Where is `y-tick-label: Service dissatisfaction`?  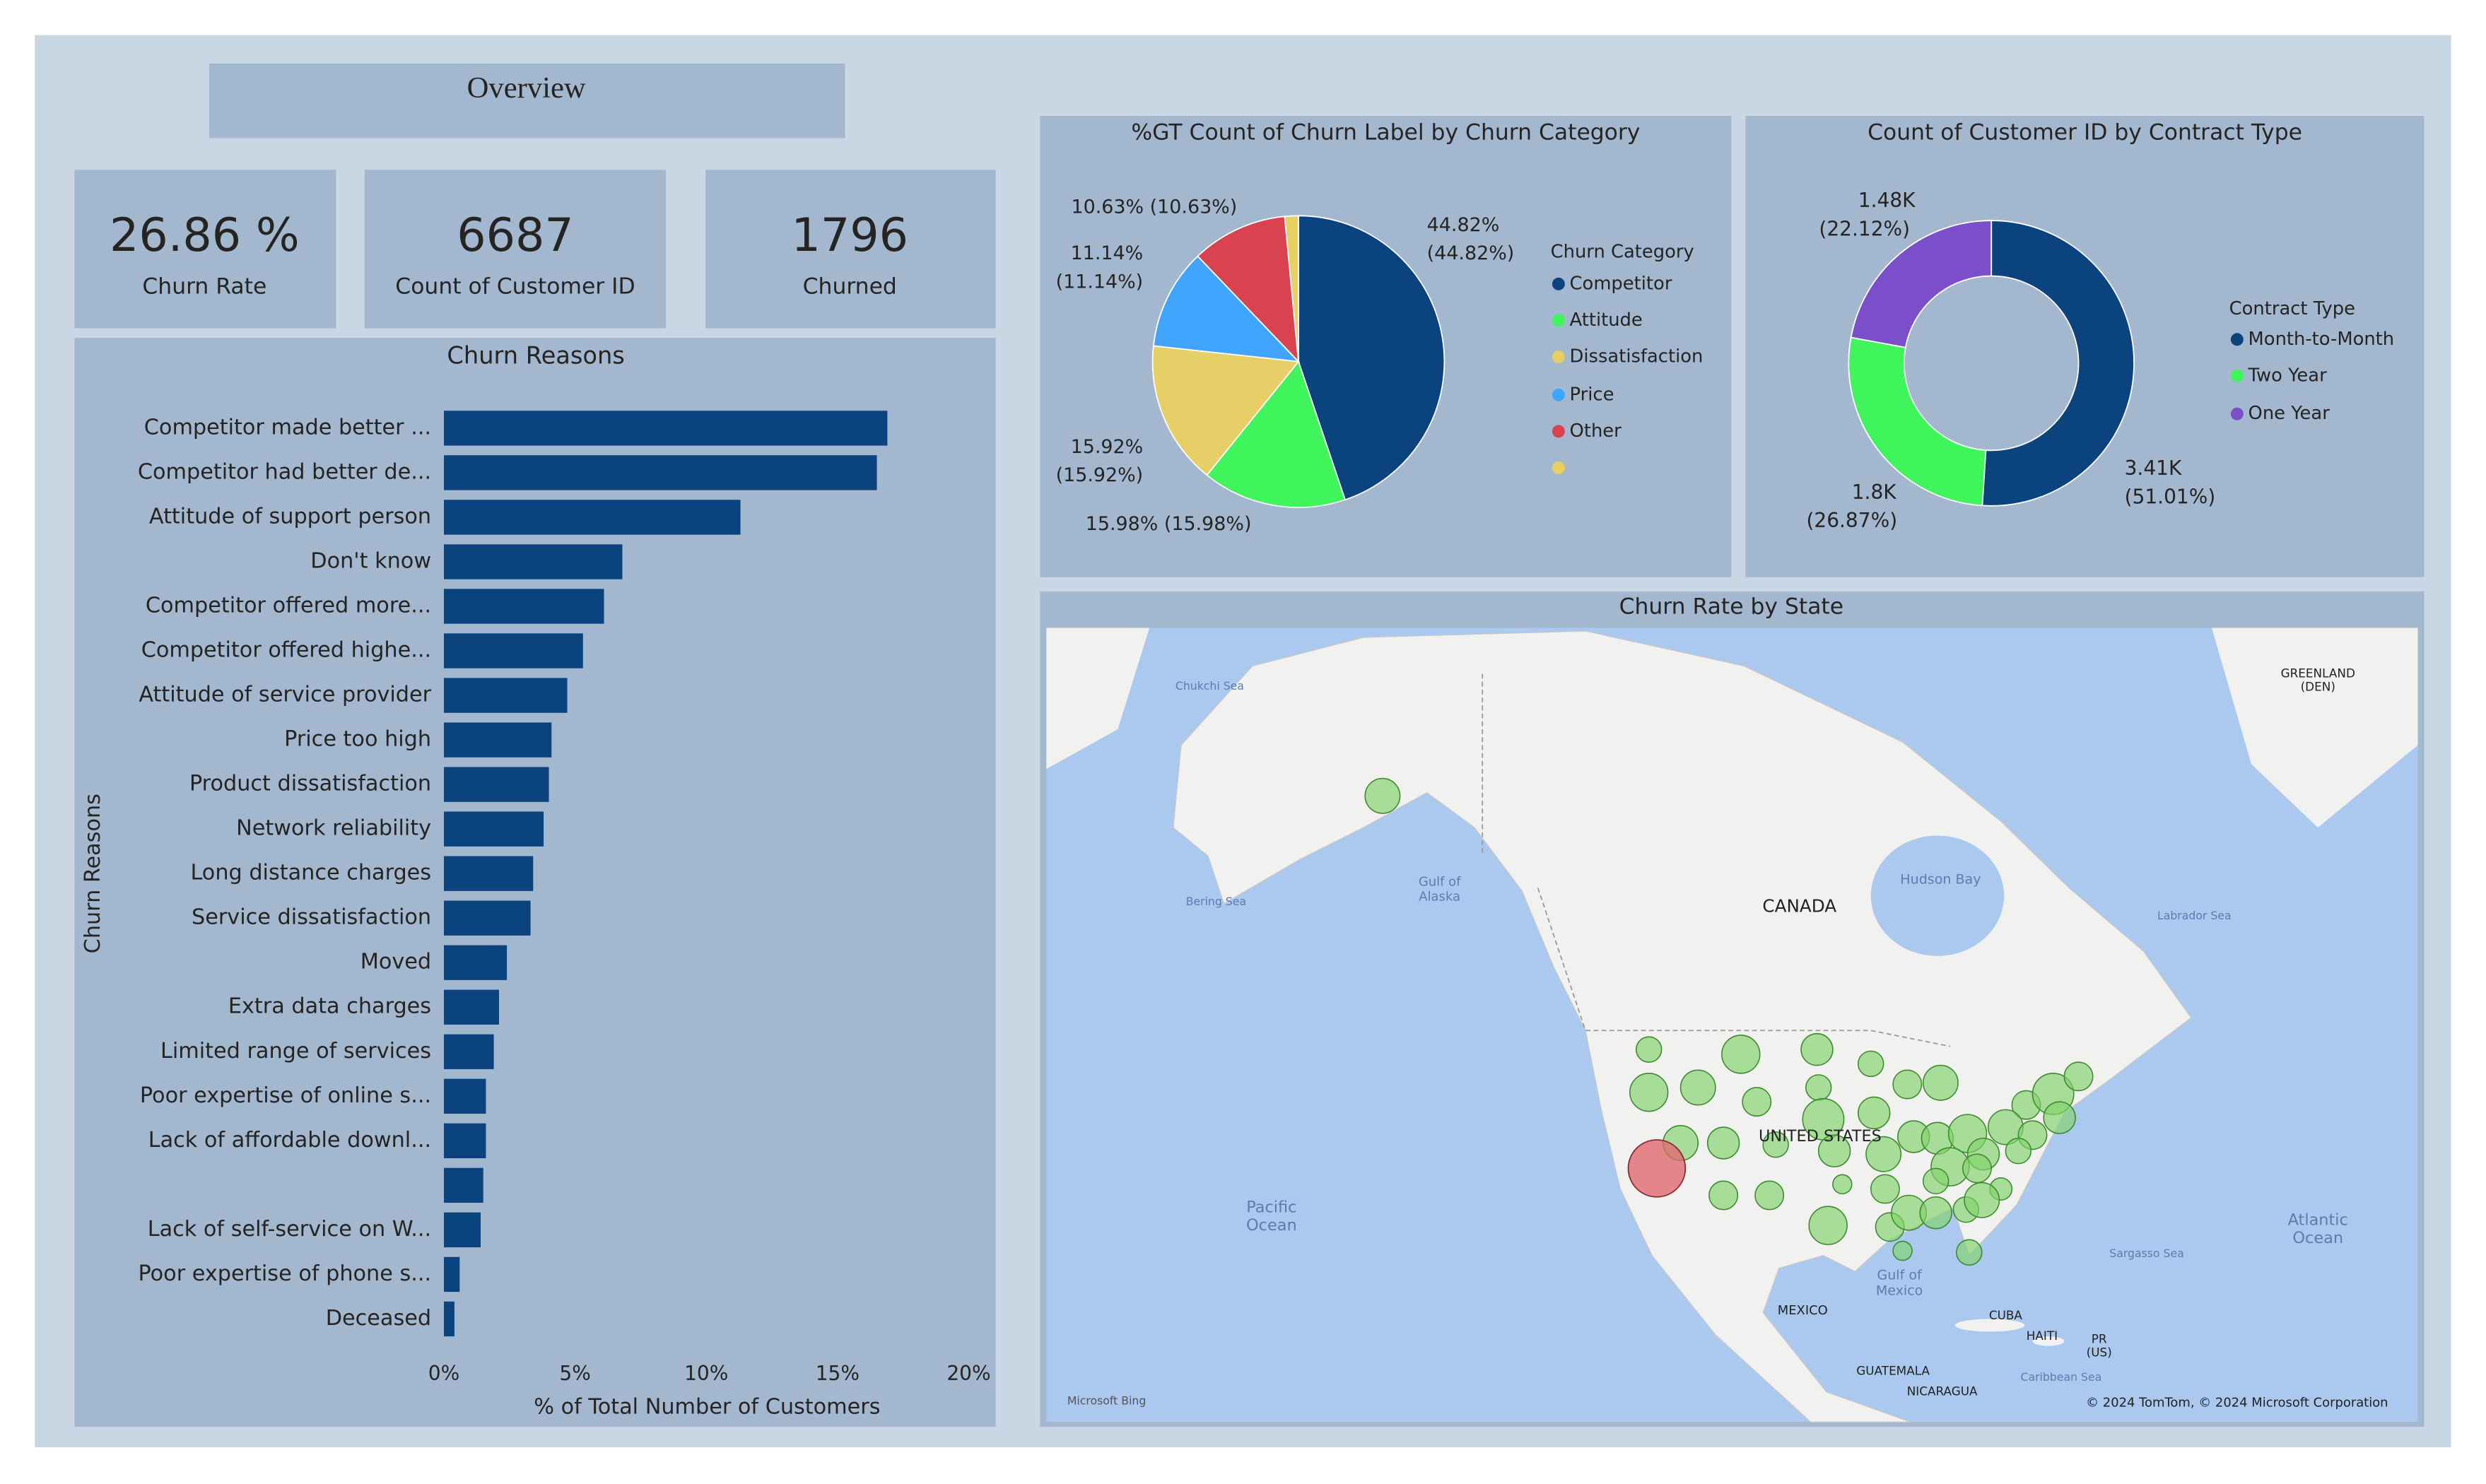
y-tick-label: Service dissatisfaction is located at coordinates (311, 917).